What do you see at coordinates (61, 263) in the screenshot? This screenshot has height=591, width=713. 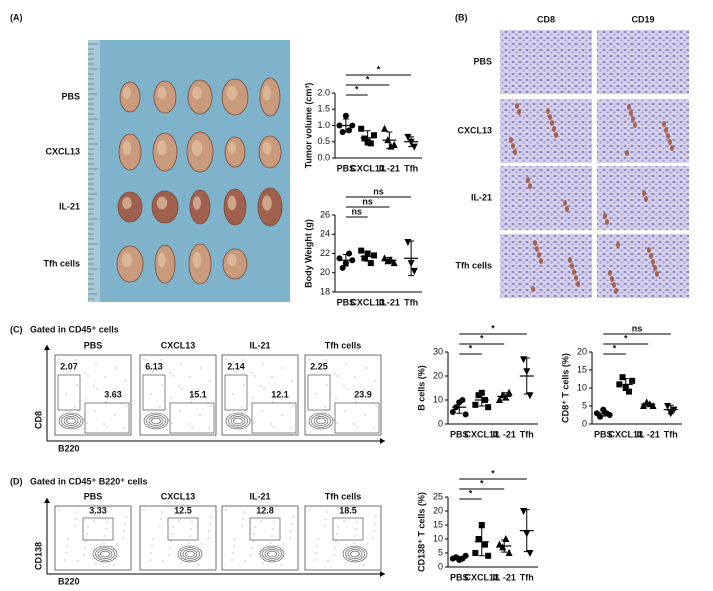 I see `row-label: Tfh cells` at bounding box center [61, 263].